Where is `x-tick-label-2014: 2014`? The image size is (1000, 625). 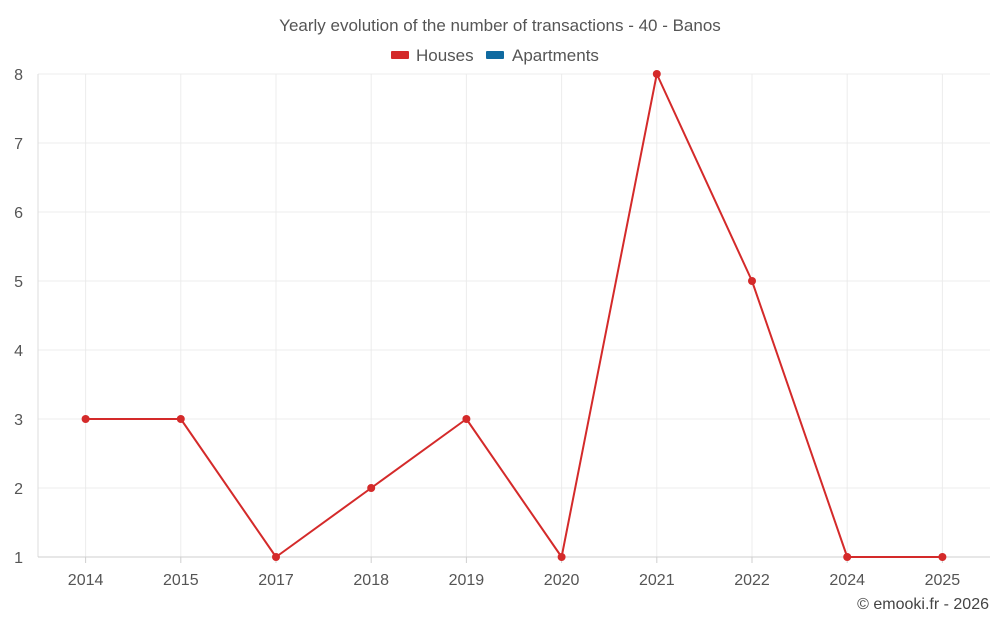 x-tick-label-2014: 2014 is located at coordinates (86, 580).